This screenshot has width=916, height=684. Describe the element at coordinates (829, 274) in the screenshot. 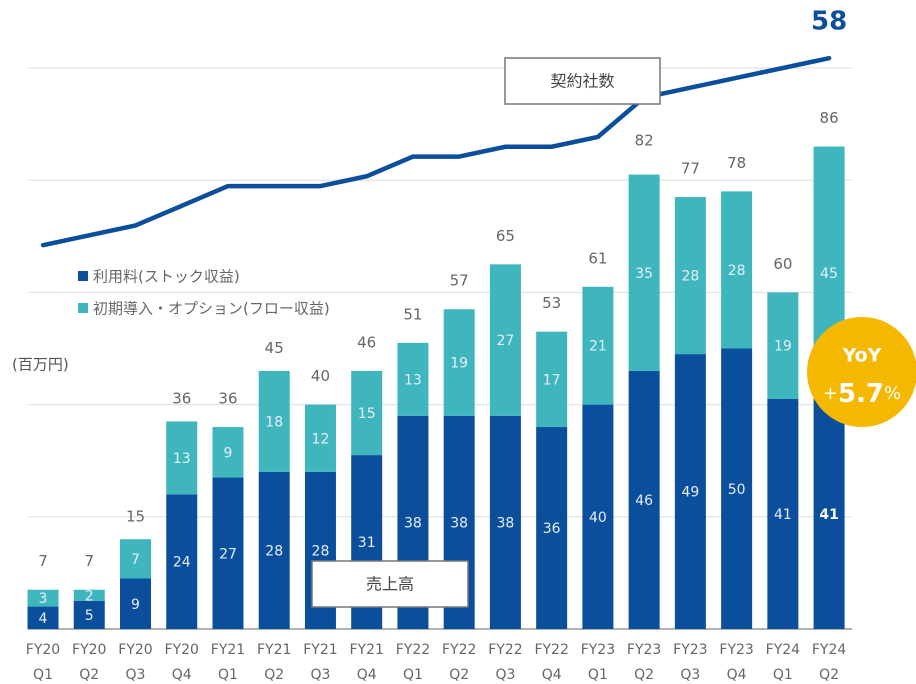

I see `bar-value-label: 45` at that location.